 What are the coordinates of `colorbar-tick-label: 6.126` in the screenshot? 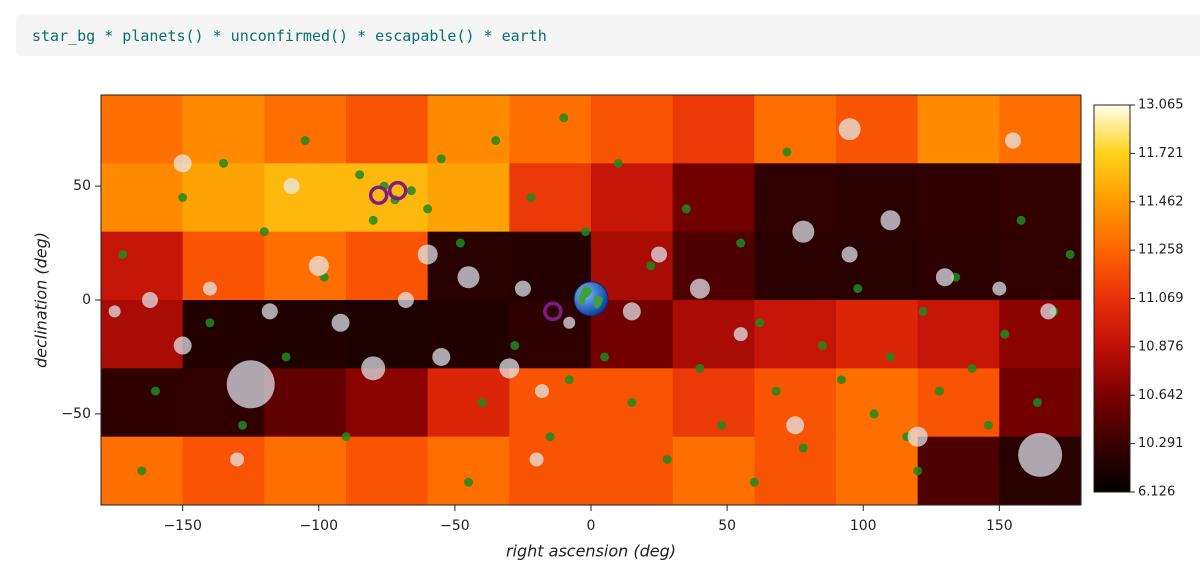 It's located at (1156, 492).